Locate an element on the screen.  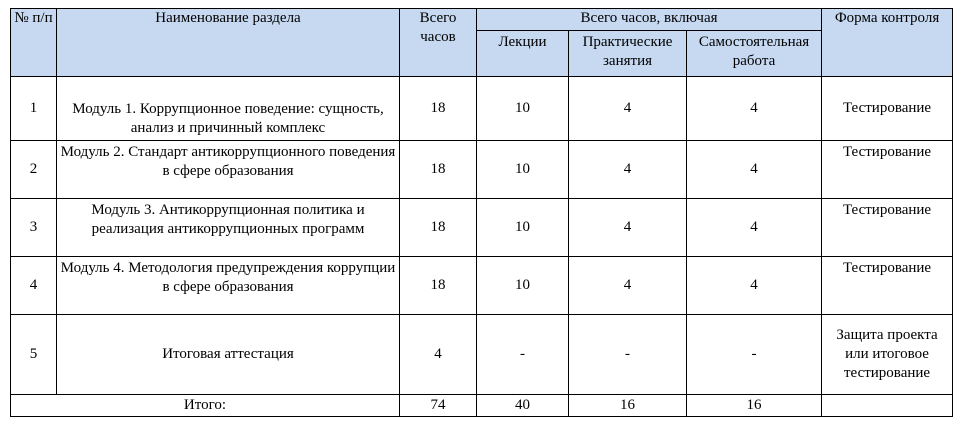
row-self-work: - is located at coordinates (754, 354).